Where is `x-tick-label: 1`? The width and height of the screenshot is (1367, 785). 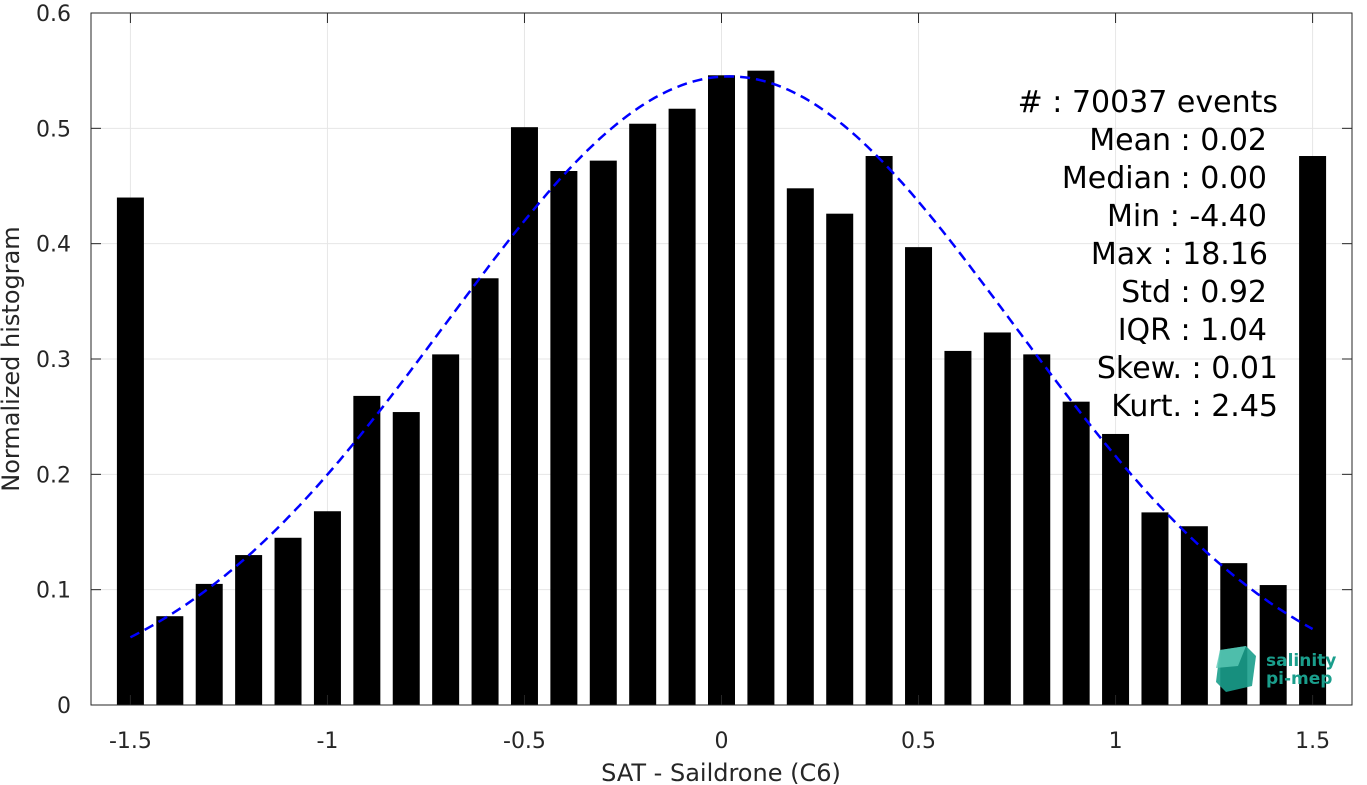 x-tick-label: 1 is located at coordinates (1116, 741).